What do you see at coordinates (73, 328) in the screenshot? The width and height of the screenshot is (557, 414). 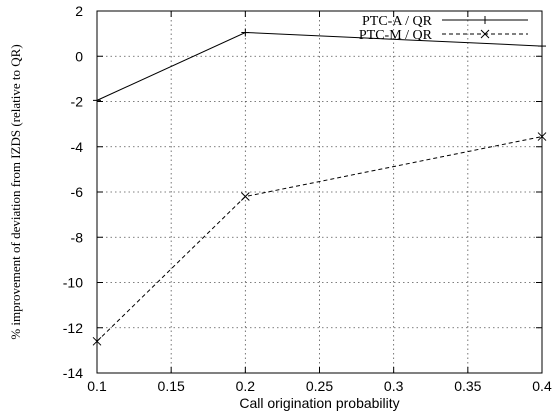 I see `y-tick-label: -12` at bounding box center [73, 328].